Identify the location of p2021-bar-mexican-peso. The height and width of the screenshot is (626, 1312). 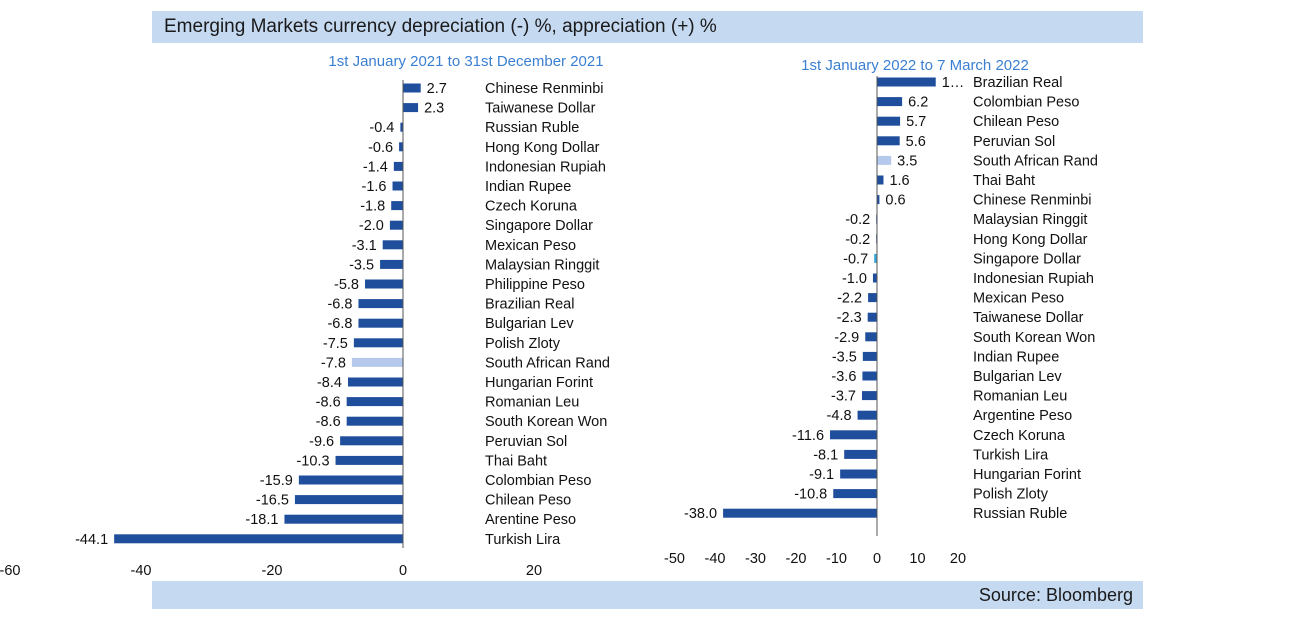
(392, 245).